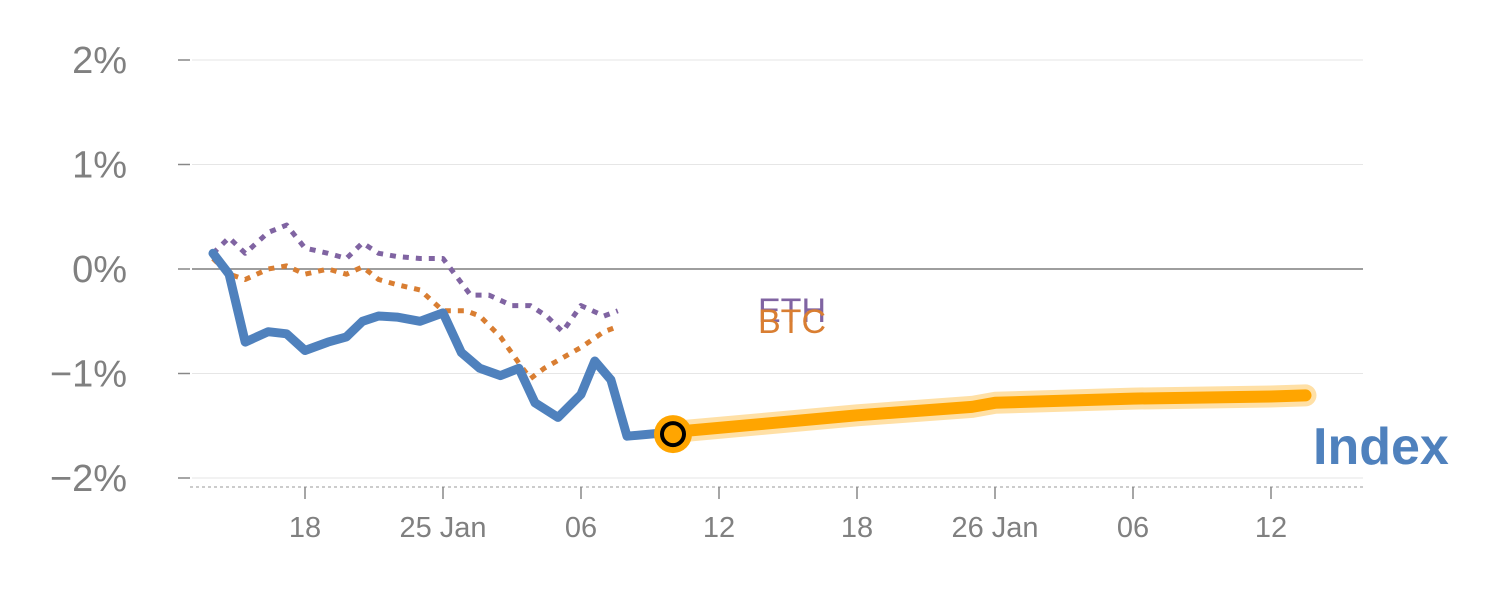 The image size is (1500, 600). What do you see at coordinates (792, 322) in the screenshot?
I see `btc-series-label: BTC` at bounding box center [792, 322].